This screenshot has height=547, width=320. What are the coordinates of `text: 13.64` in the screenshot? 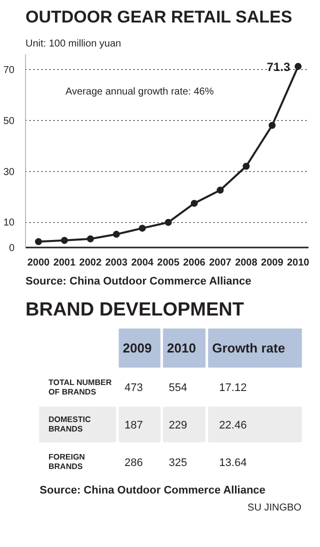 It's located at (233, 462).